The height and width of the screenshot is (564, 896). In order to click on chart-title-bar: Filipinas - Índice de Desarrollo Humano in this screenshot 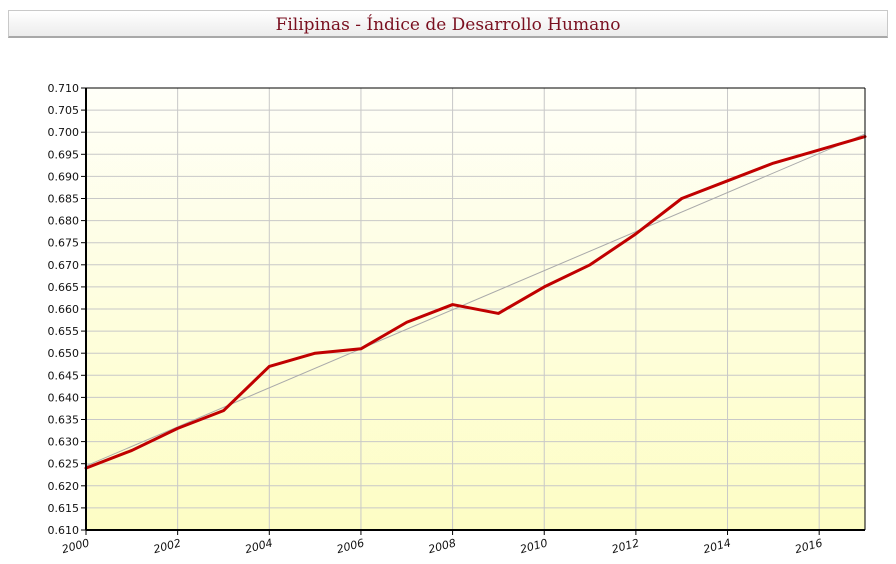, I will do `click(448, 24)`.